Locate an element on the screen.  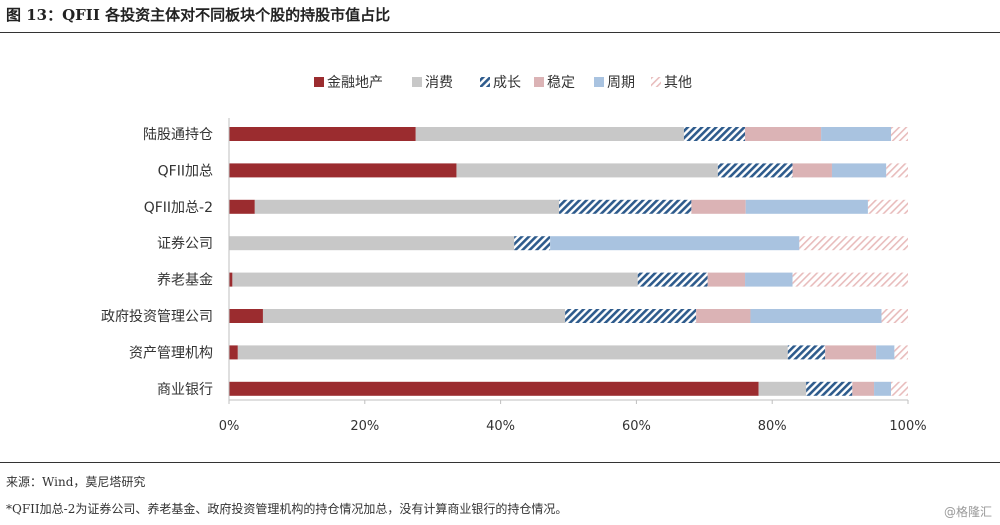
x-tick-label-3: 60% is located at coordinates (636, 426).